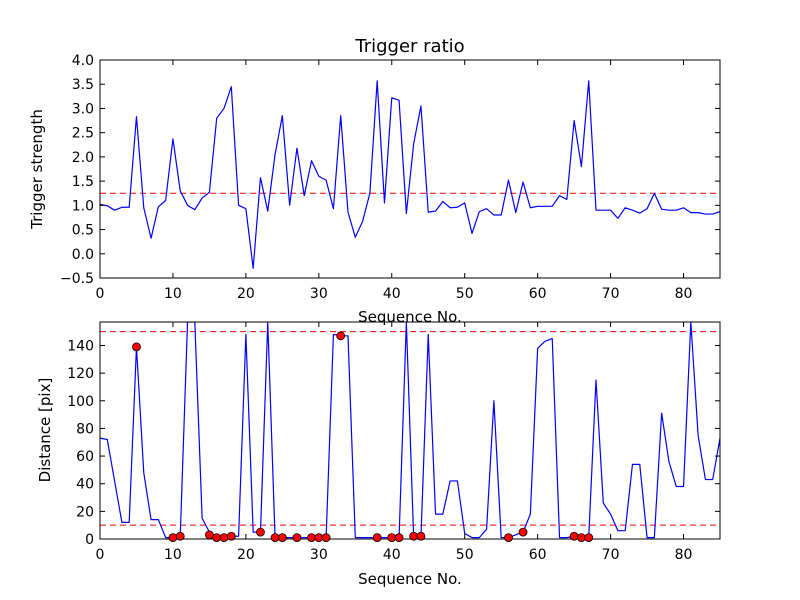 The height and width of the screenshot is (600, 800). I want to click on y-tick-label: 0, so click(89, 540).